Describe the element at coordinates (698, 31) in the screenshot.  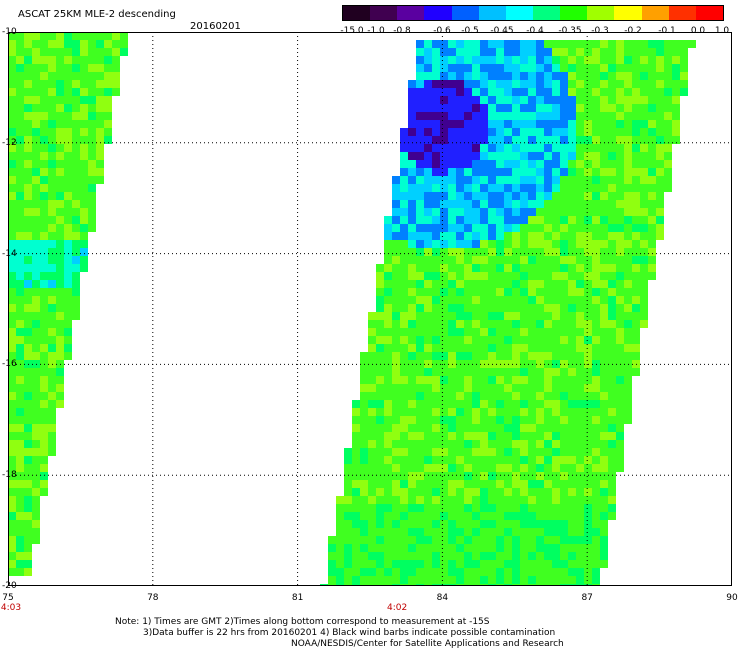
I see `color-scale-label: 0.0` at that location.